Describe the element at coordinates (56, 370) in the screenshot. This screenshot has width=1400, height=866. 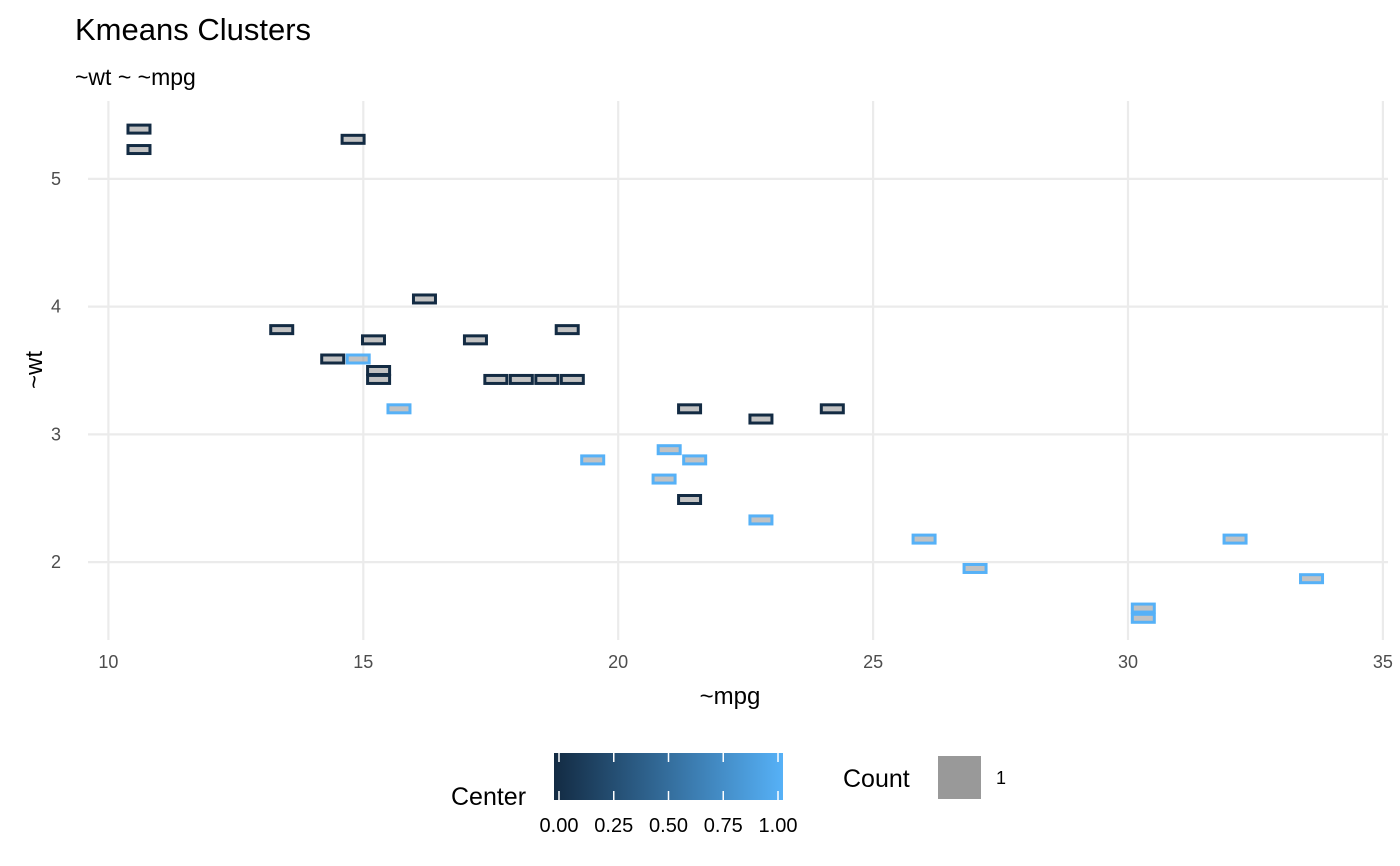
I see `y-tick-labels: 2 3 4 5` at that location.